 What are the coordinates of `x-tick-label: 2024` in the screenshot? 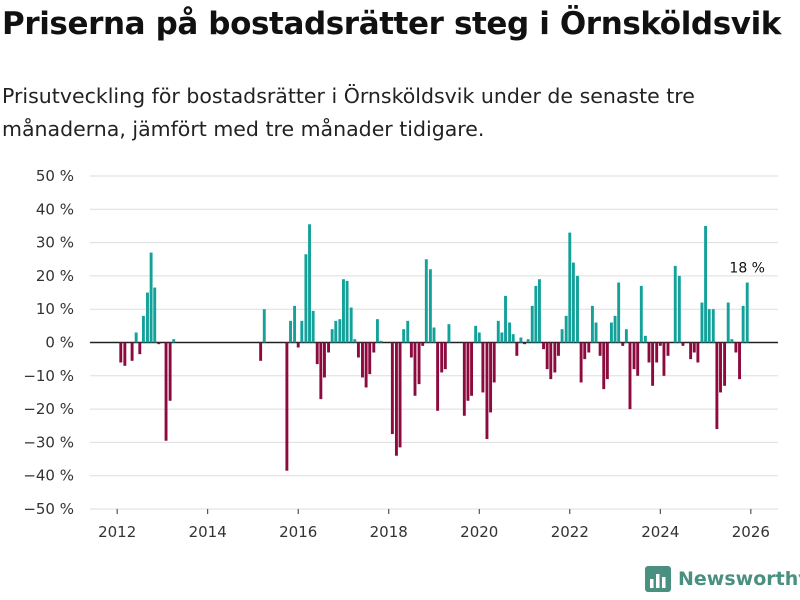 It's located at (660, 532).